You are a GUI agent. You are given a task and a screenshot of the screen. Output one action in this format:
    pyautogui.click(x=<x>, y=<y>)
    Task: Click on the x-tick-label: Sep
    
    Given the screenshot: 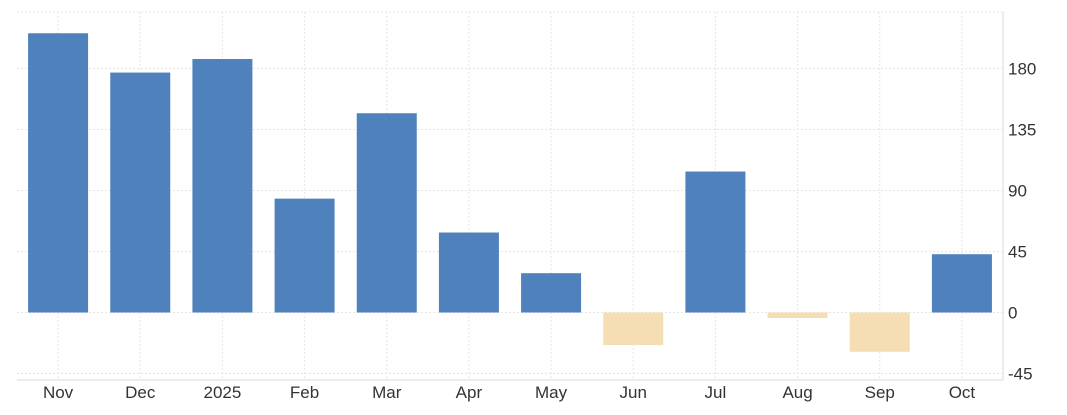 What is the action you would take?
    pyautogui.click(x=880, y=392)
    